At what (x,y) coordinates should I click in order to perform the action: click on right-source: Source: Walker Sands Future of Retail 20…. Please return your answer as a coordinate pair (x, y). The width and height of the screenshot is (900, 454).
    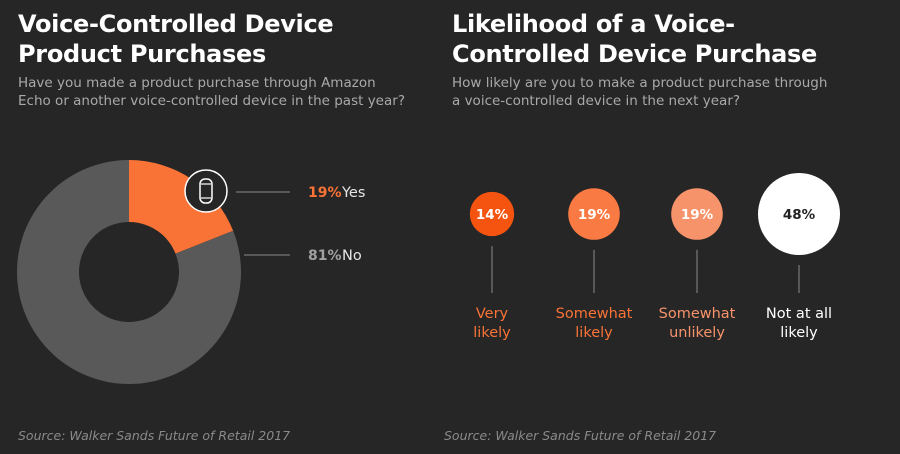
    Looking at the image, I should click on (580, 435).